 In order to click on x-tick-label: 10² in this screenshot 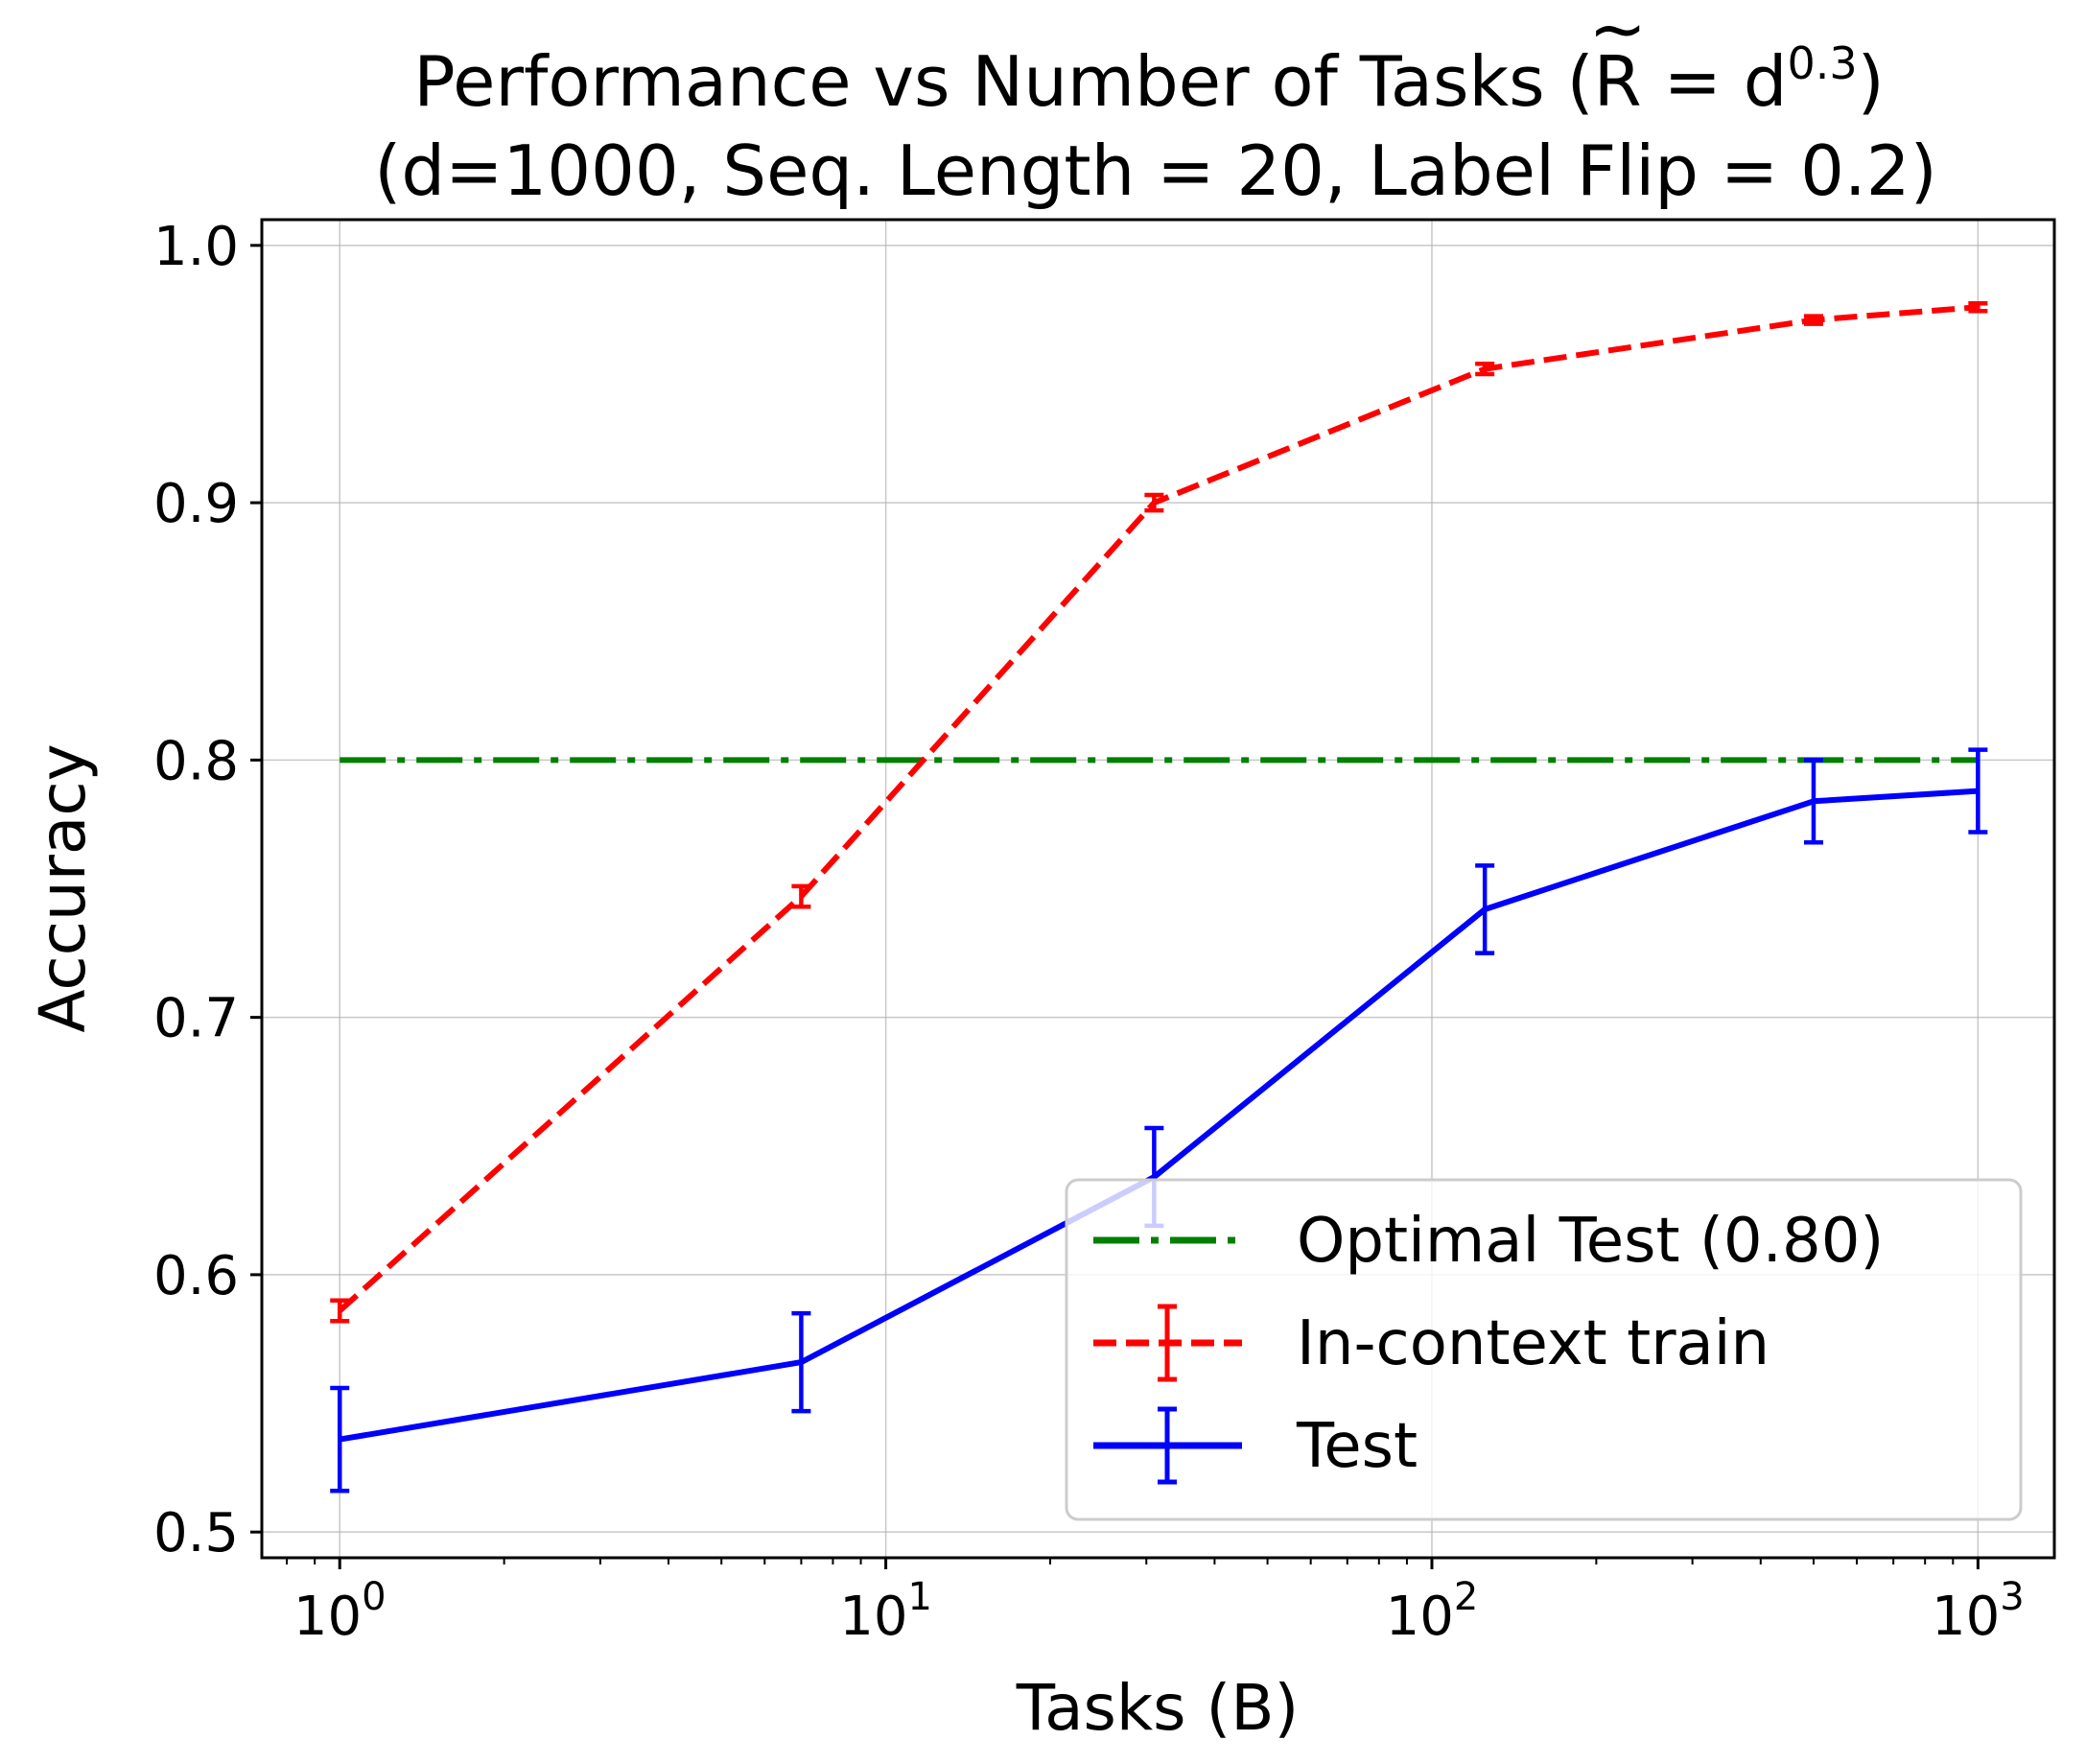, I will do `click(1432, 1612)`.